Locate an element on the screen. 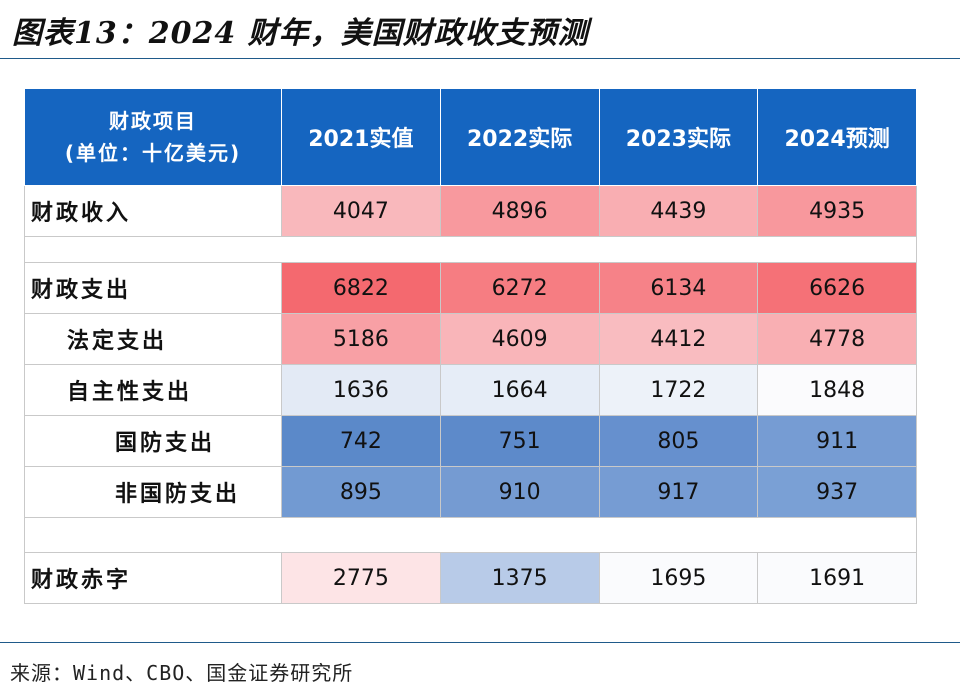  value-cell: 6272 is located at coordinates (519, 288).